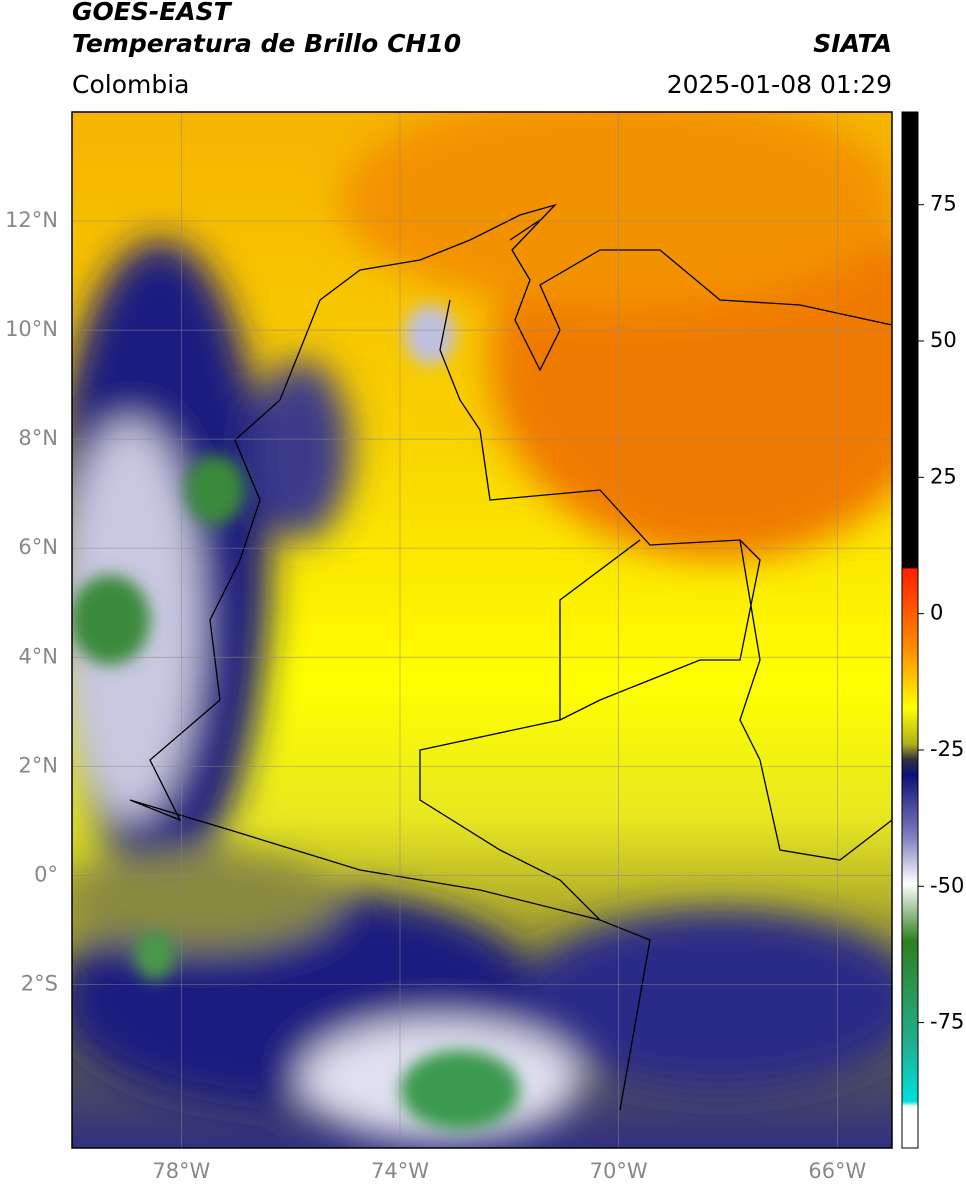 The width and height of the screenshot is (966, 1194). What do you see at coordinates (31, 220) in the screenshot?
I see `lat-tick-label: 12°N` at bounding box center [31, 220].